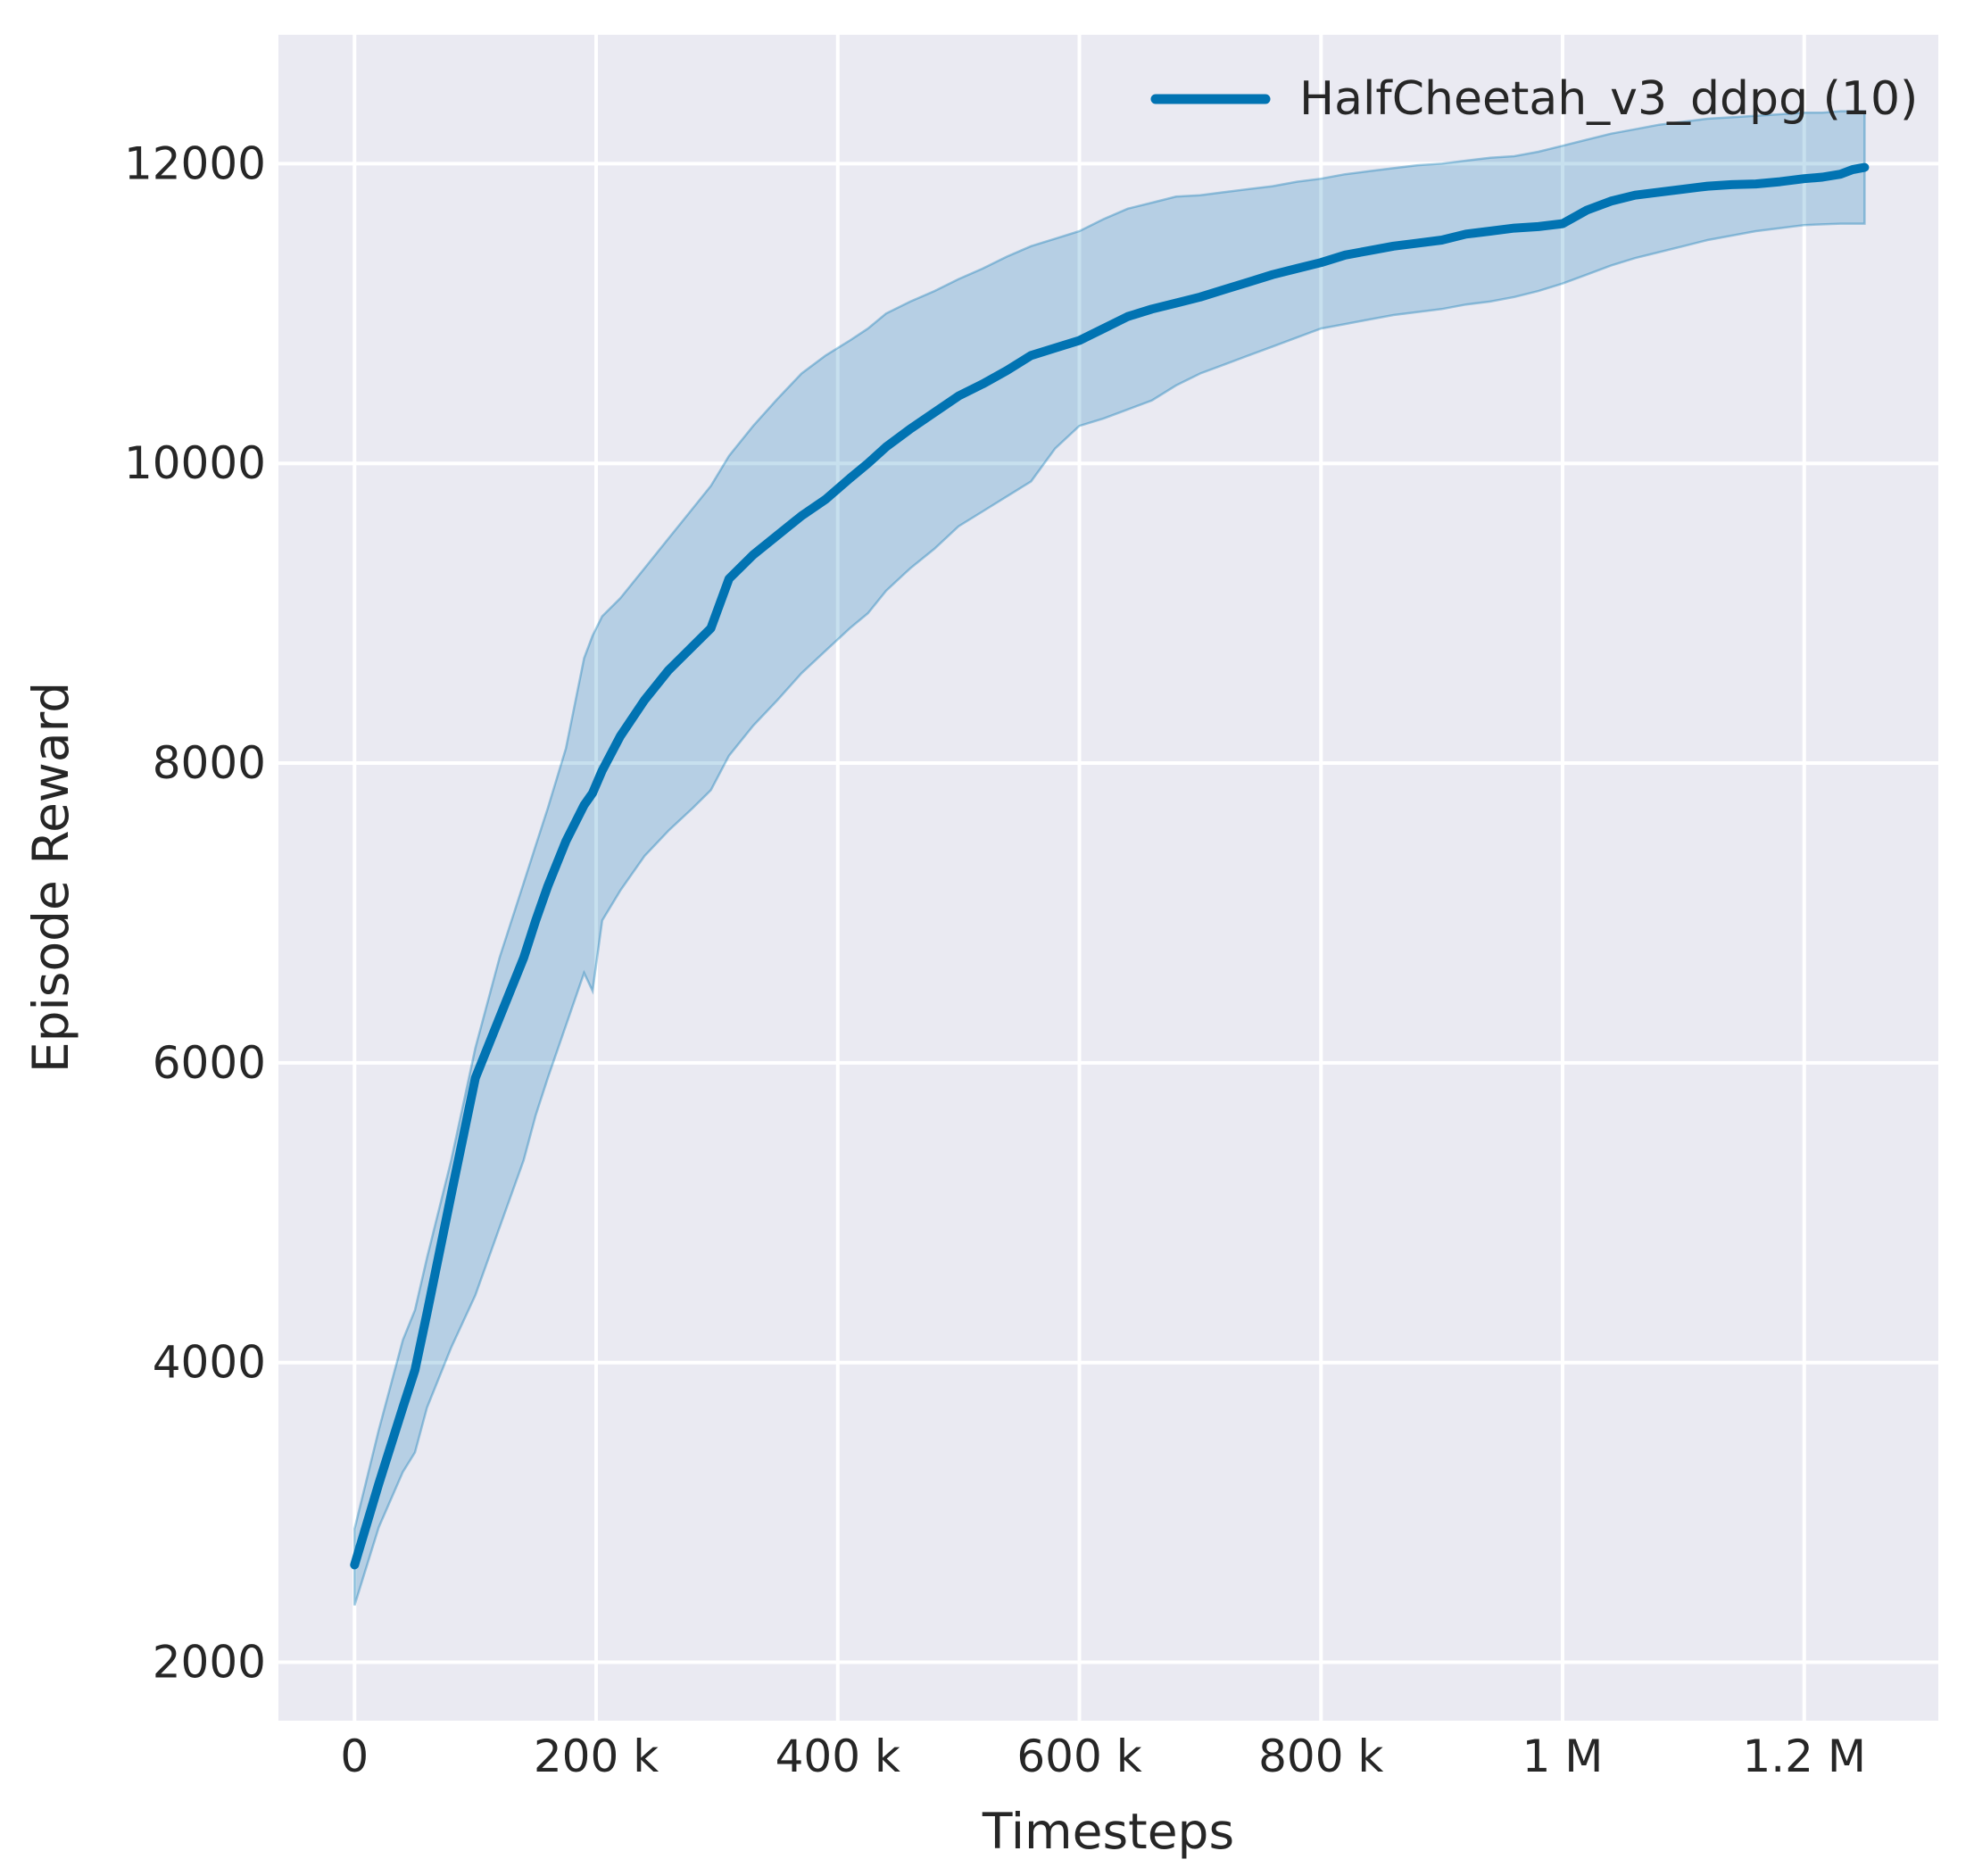 The image size is (1974, 1876). I want to click on x-tick-label: 1.2 M, so click(1804, 1756).